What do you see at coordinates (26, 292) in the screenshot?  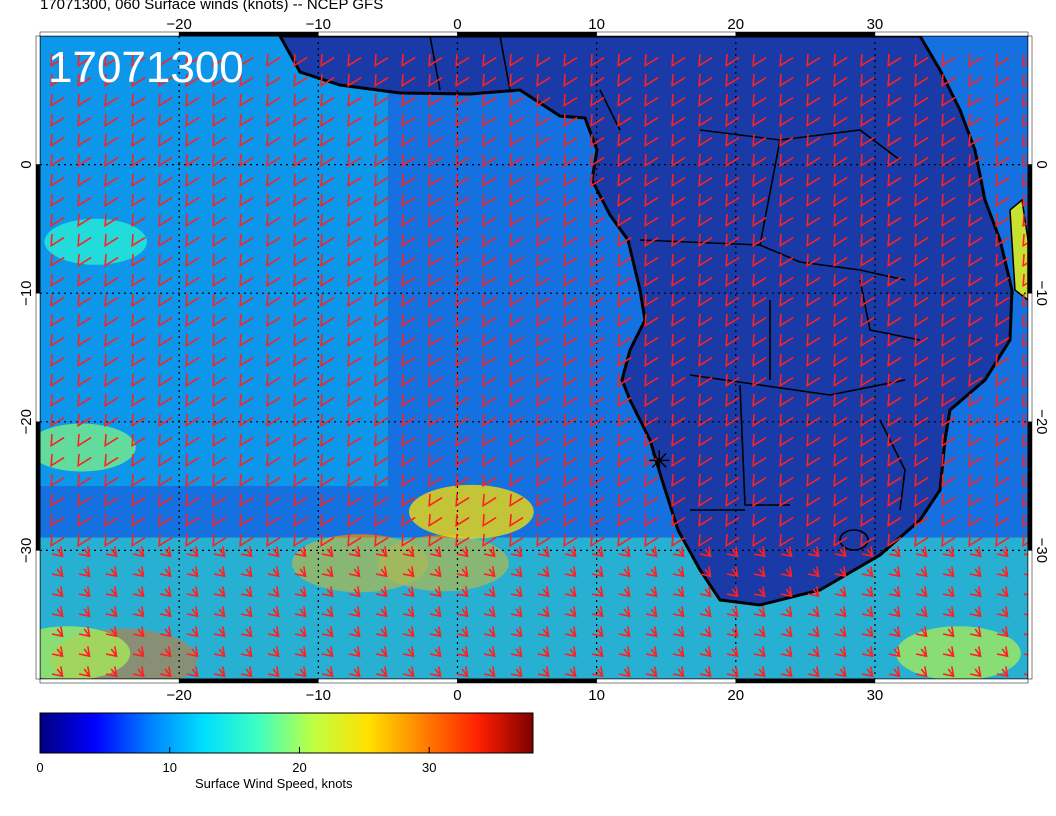 I see `left-lat-tick-label: −10` at bounding box center [26, 292].